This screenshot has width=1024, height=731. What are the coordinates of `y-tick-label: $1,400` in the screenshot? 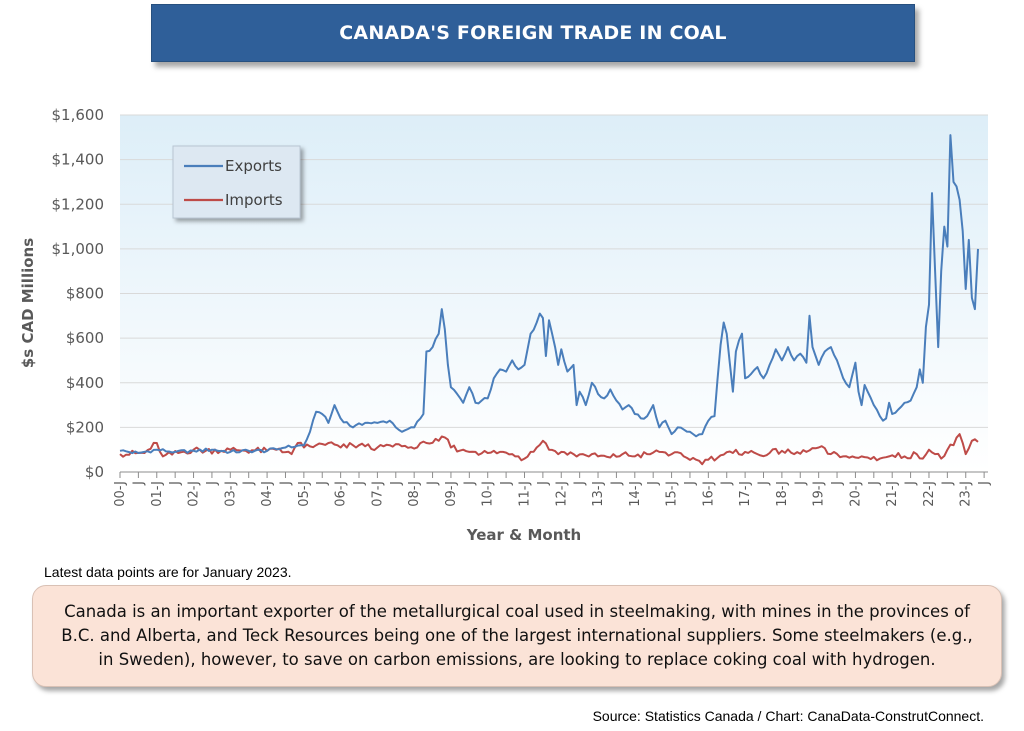 It's located at (78, 160).